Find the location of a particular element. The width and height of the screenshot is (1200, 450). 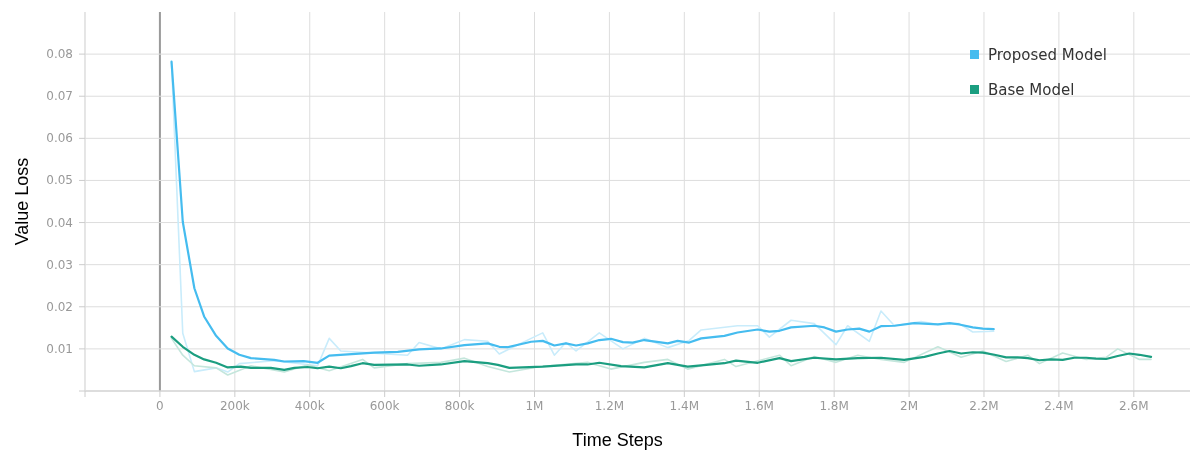

y-tick-label: 0.01 is located at coordinates (59, 348).